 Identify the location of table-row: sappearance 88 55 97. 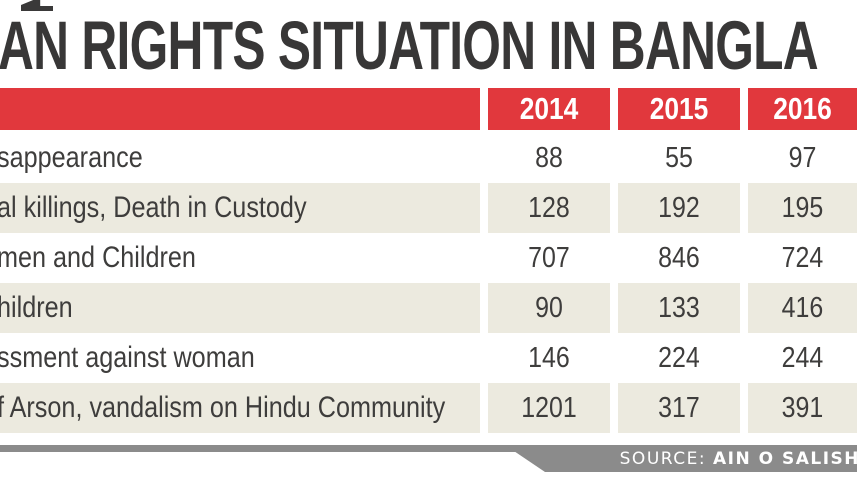
(428, 158).